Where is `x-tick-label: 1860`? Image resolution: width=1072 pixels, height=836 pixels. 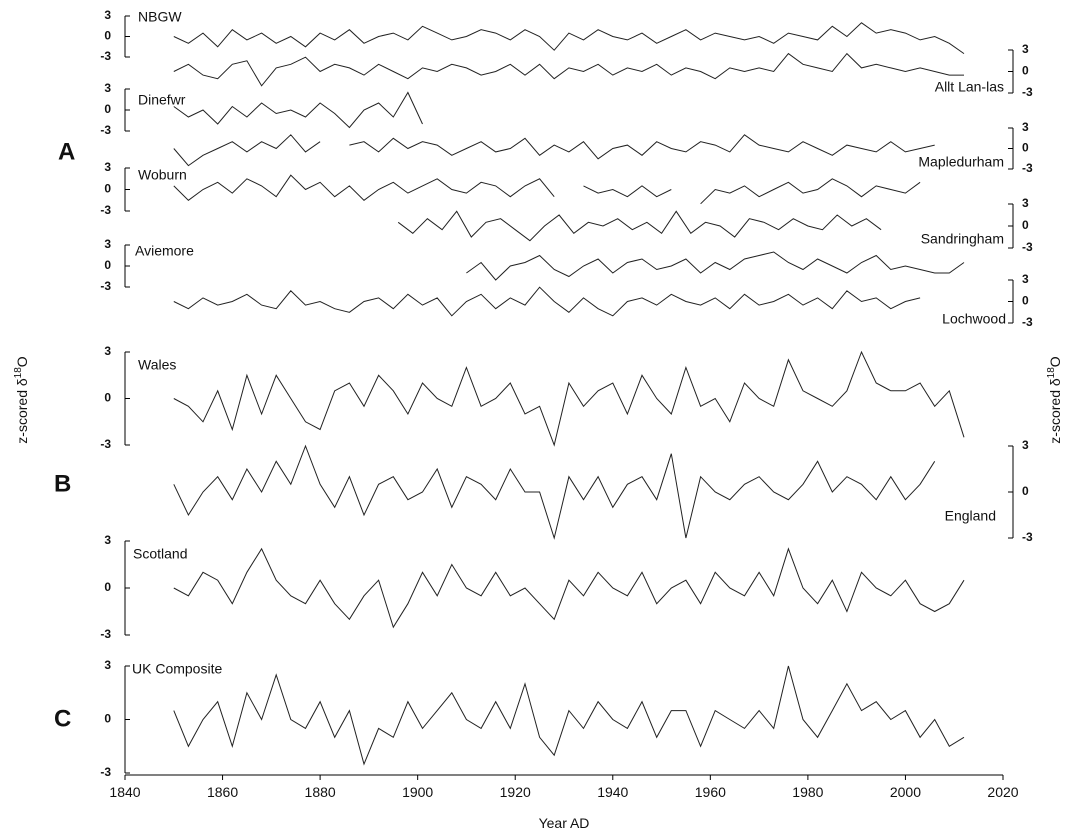 x-tick-label: 1860 is located at coordinates (222, 792).